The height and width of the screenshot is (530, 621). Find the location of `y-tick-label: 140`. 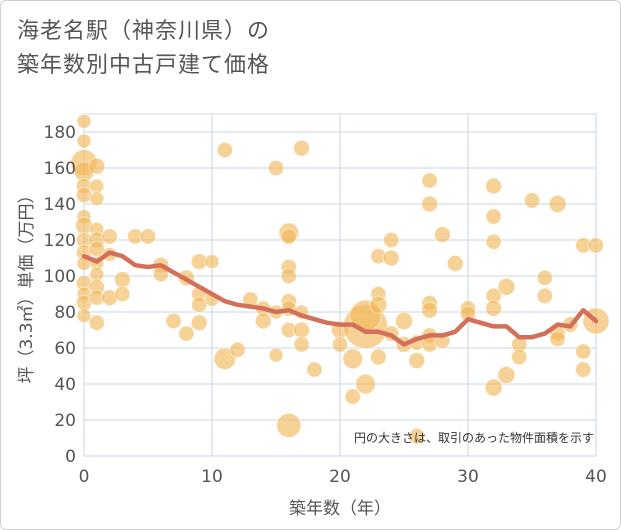

y-tick-label: 140 is located at coordinates (60, 205).